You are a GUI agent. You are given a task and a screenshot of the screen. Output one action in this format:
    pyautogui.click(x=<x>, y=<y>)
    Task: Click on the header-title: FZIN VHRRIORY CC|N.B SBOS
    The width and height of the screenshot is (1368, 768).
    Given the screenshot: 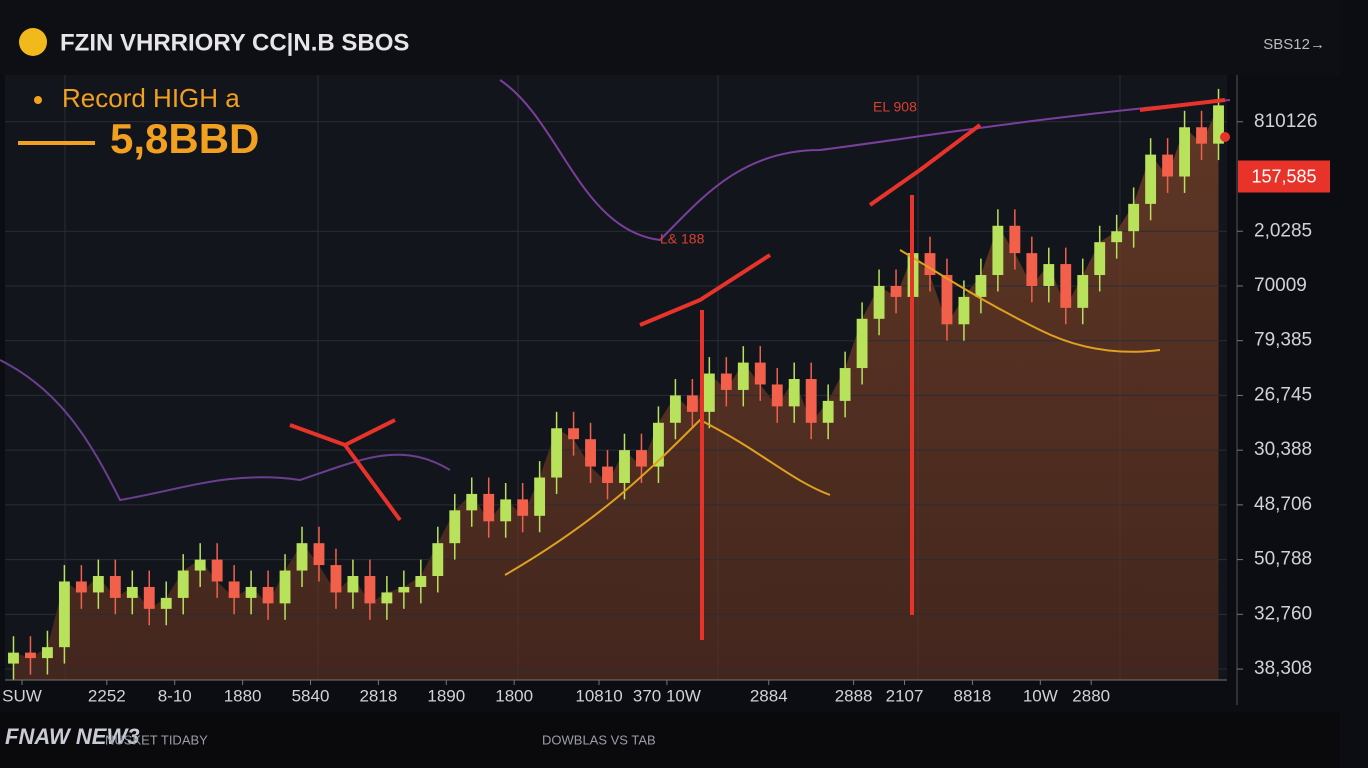 What is the action you would take?
    pyautogui.click(x=234, y=42)
    